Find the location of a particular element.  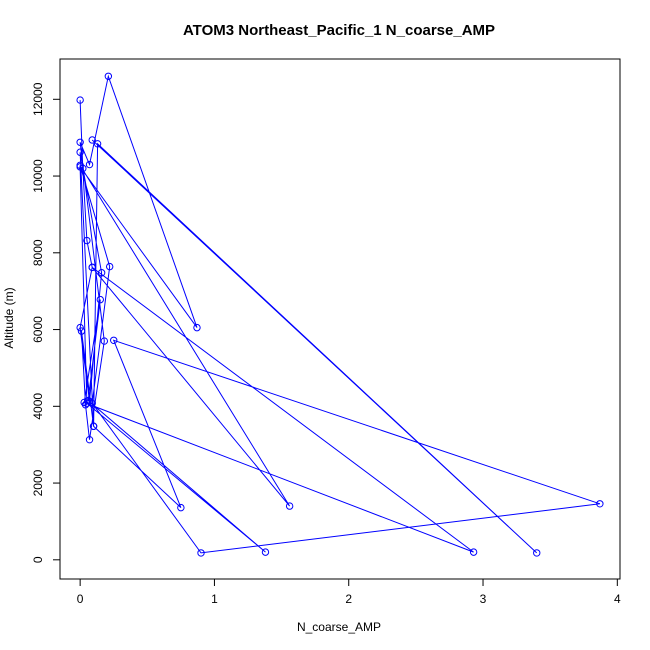

x-axis: 0 1 2 3 4 is located at coordinates (349, 592).